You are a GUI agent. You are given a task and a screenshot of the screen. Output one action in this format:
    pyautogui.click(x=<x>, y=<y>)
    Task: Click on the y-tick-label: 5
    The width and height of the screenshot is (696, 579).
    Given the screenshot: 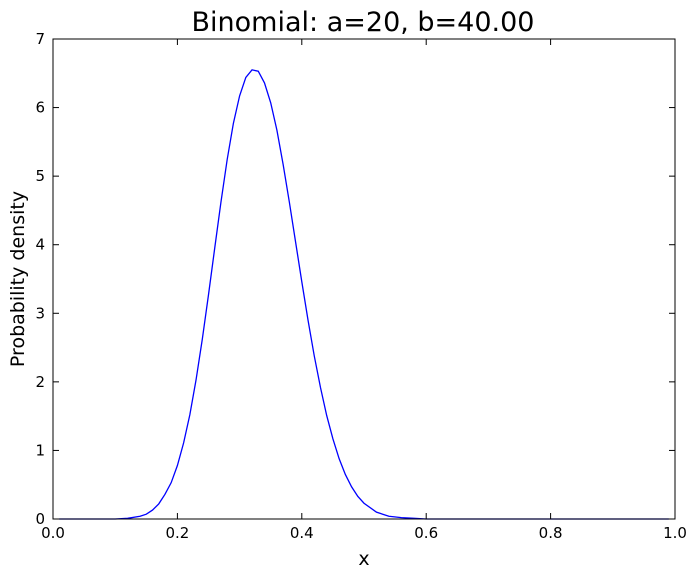 What is the action you would take?
    pyautogui.click(x=40, y=176)
    